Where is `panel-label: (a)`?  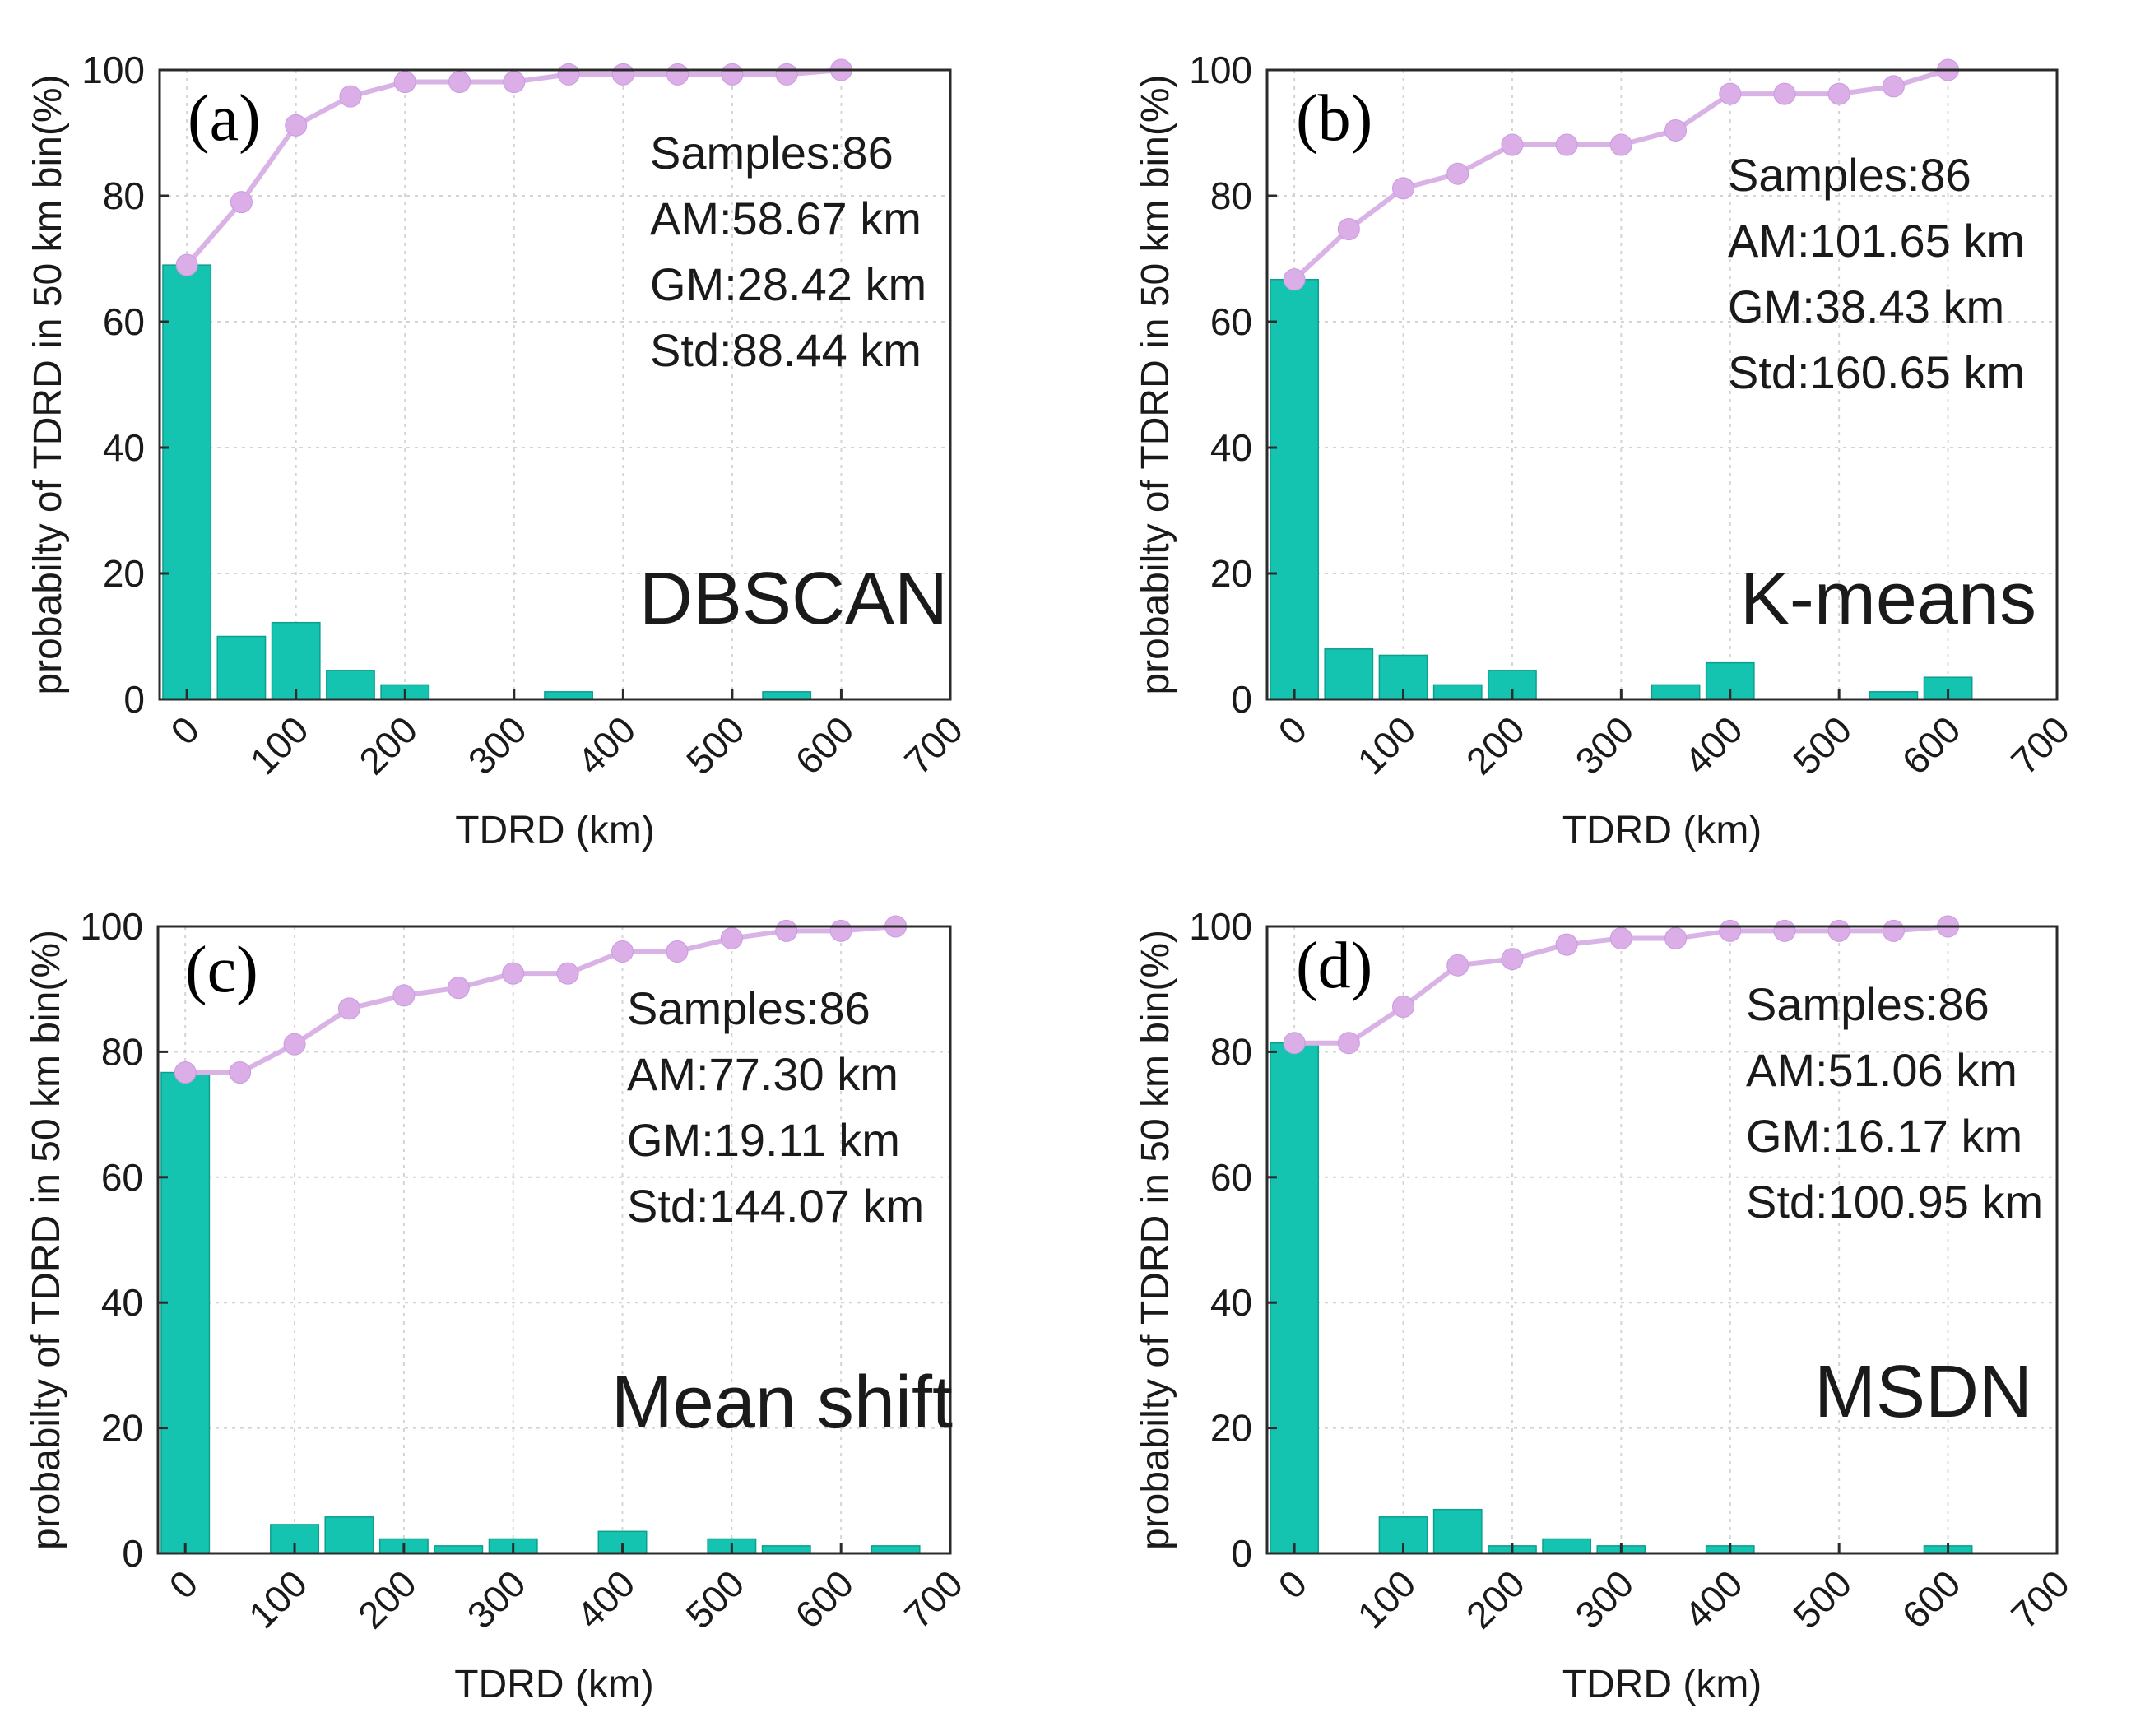 panel-label: (a) is located at coordinates (224, 118).